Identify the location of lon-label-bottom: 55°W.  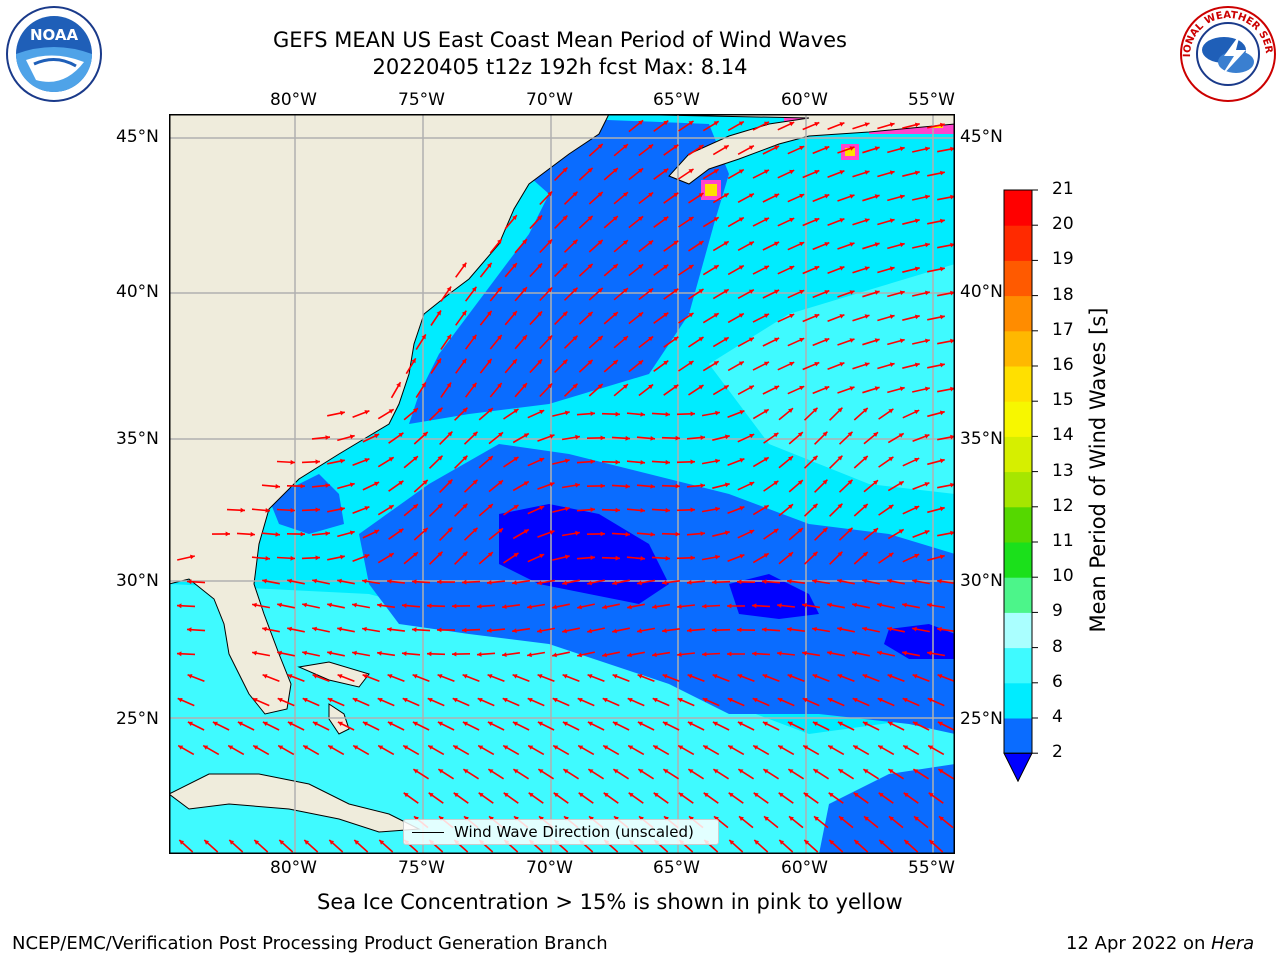
(931, 868).